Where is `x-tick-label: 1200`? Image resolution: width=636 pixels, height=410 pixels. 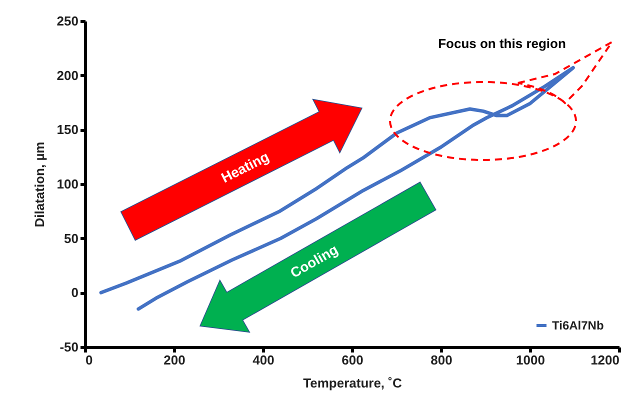
x-tick-label: 1200 is located at coordinates (605, 360).